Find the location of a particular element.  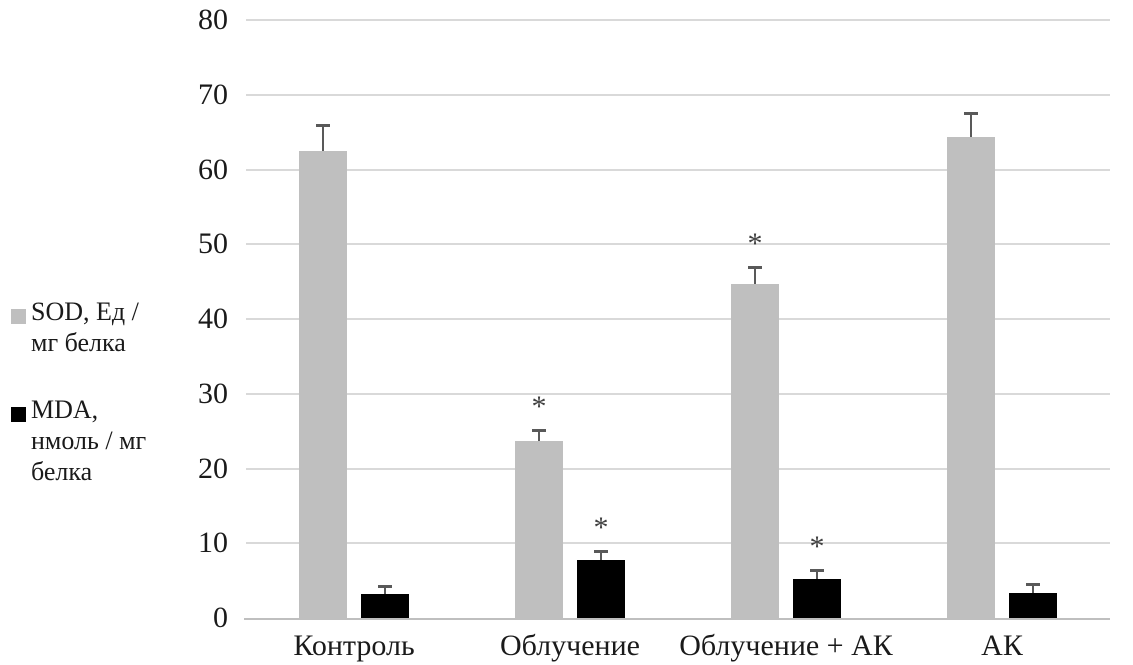

x-axis-line is located at coordinates (677, 619).